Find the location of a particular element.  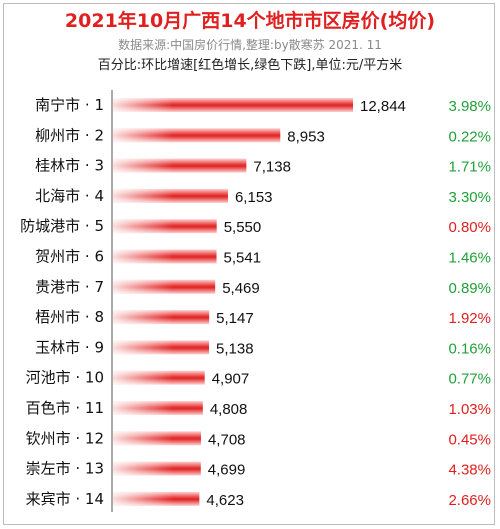

change-label: 3.30% is located at coordinates (469, 197).